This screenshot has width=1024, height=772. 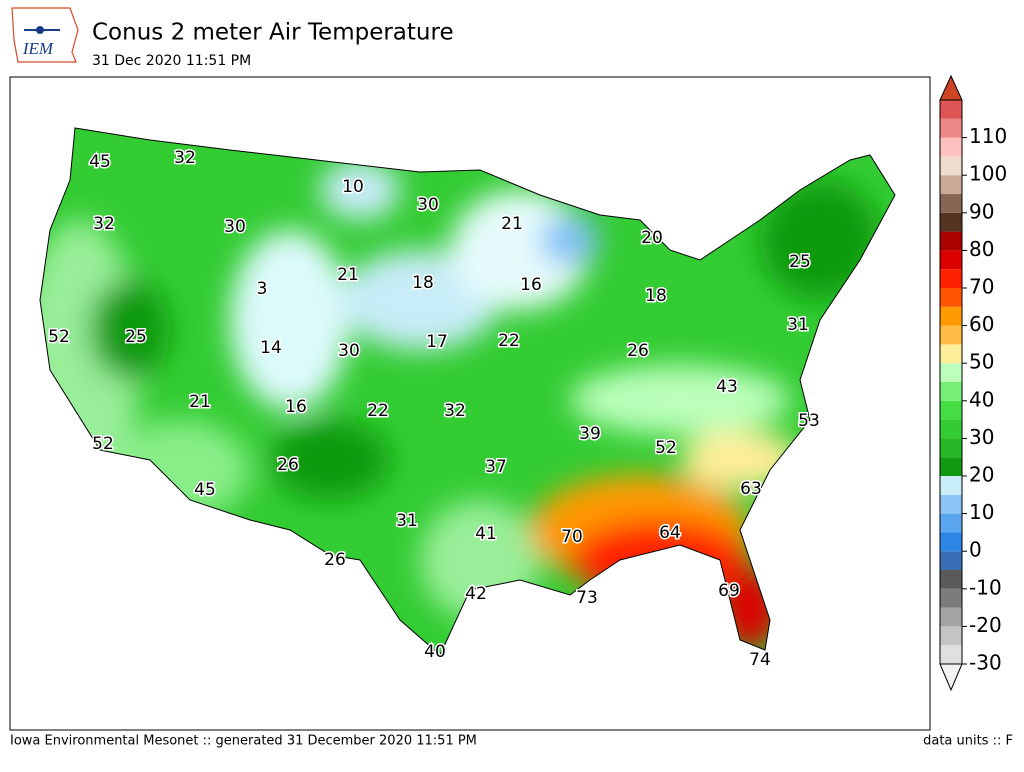 I want to click on colorbar-tick-label: -30, so click(x=985, y=663).